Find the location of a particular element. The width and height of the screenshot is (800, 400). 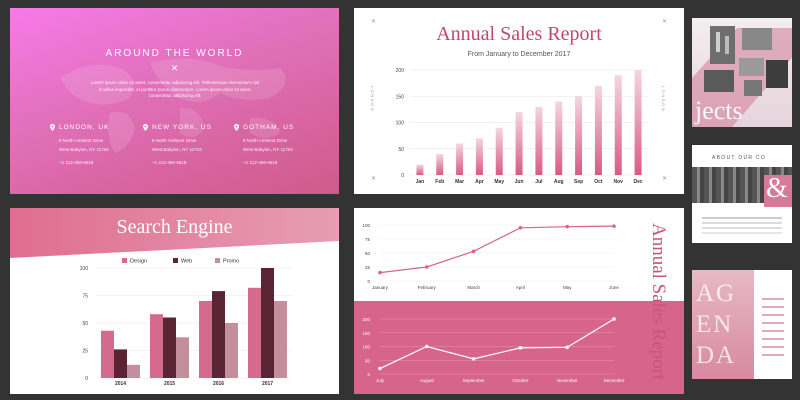

thumbnail-projects: jects is located at coordinates (742, 72).